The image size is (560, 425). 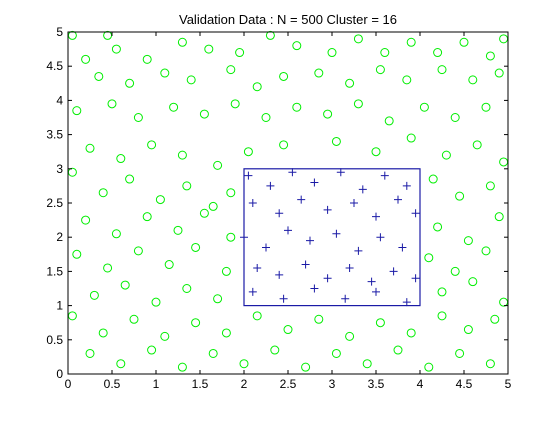 I want to click on x-tick-label: 4, so click(x=420, y=384).